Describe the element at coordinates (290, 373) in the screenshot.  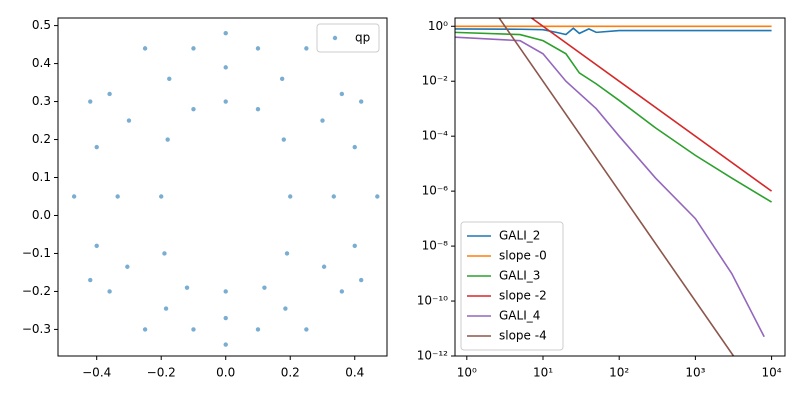
I see `x-tick-label: 0.2` at that location.